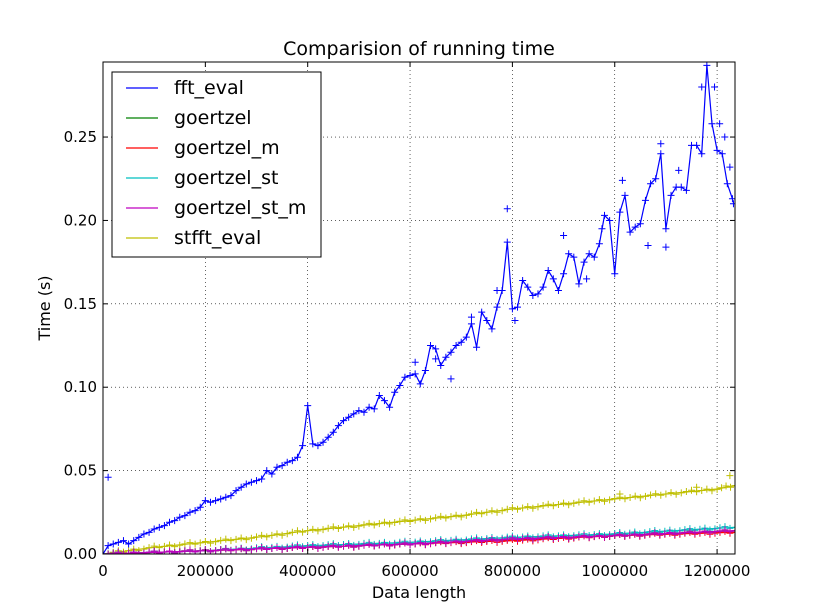 This screenshot has height=615, width=815. I want to click on legend-box, so click(216, 164).